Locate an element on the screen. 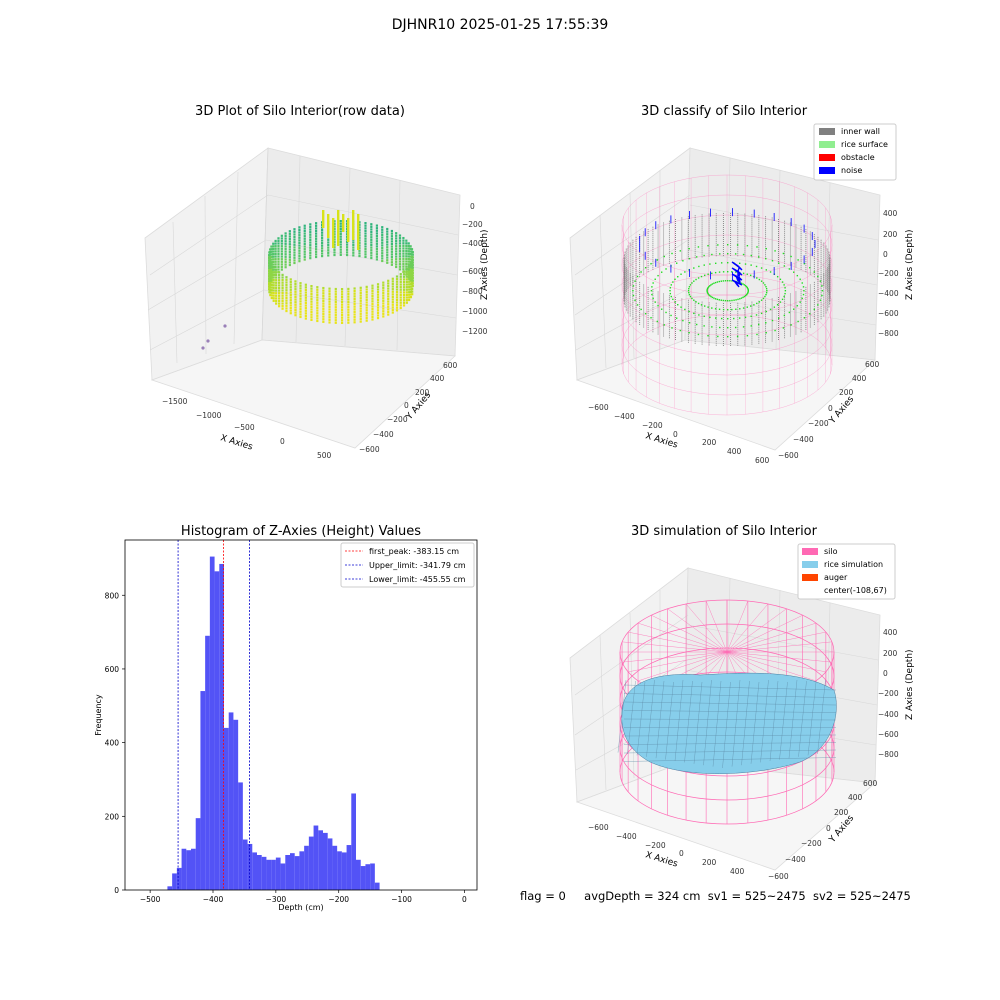 The width and height of the screenshot is (1000, 1000). p4-ztick: −800 is located at coordinates (888, 754).